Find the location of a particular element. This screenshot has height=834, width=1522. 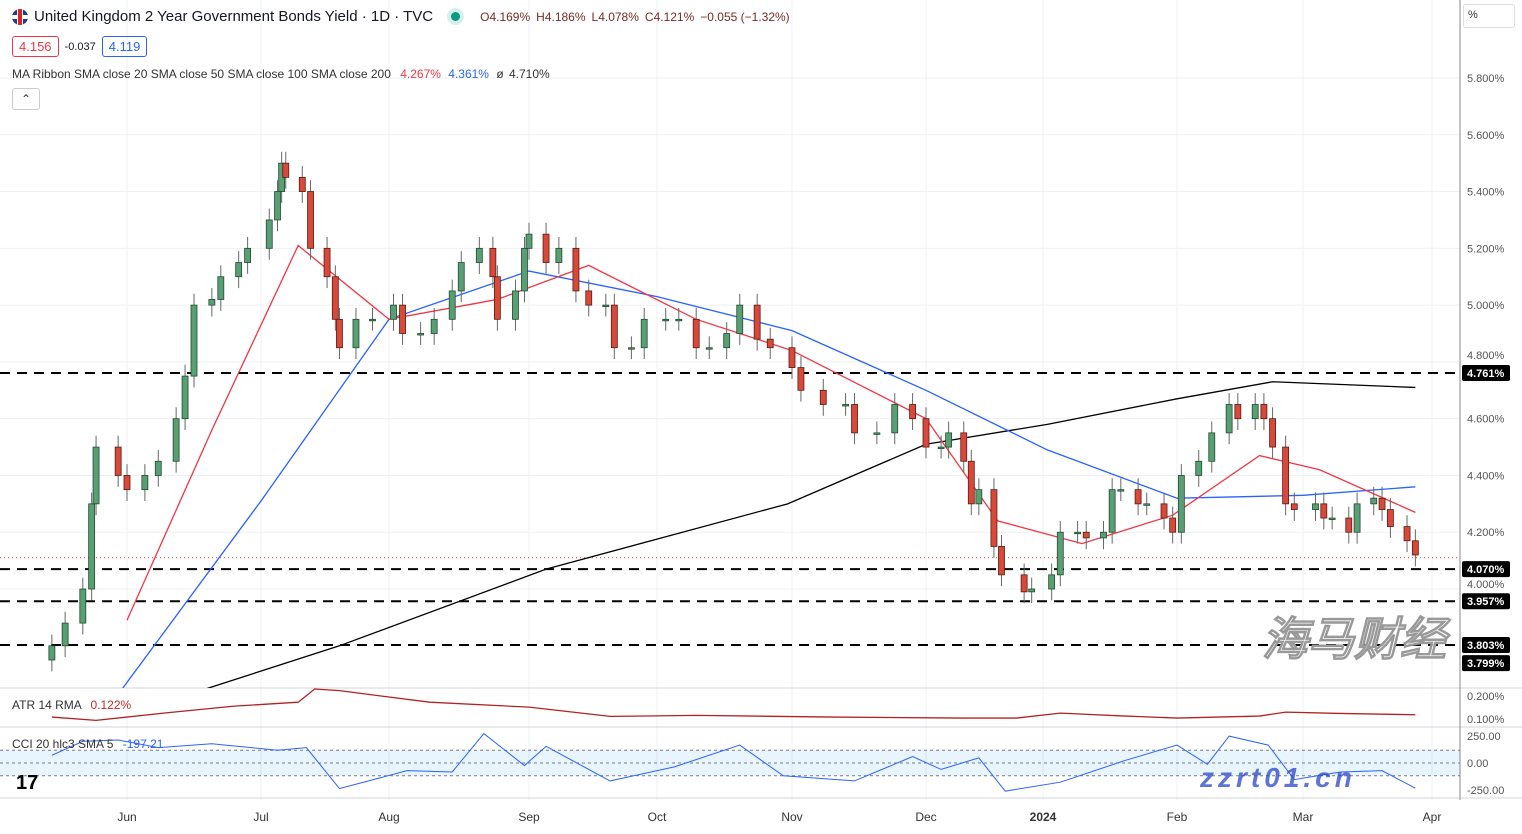

ohlc-high: H4.186% is located at coordinates (561, 16).